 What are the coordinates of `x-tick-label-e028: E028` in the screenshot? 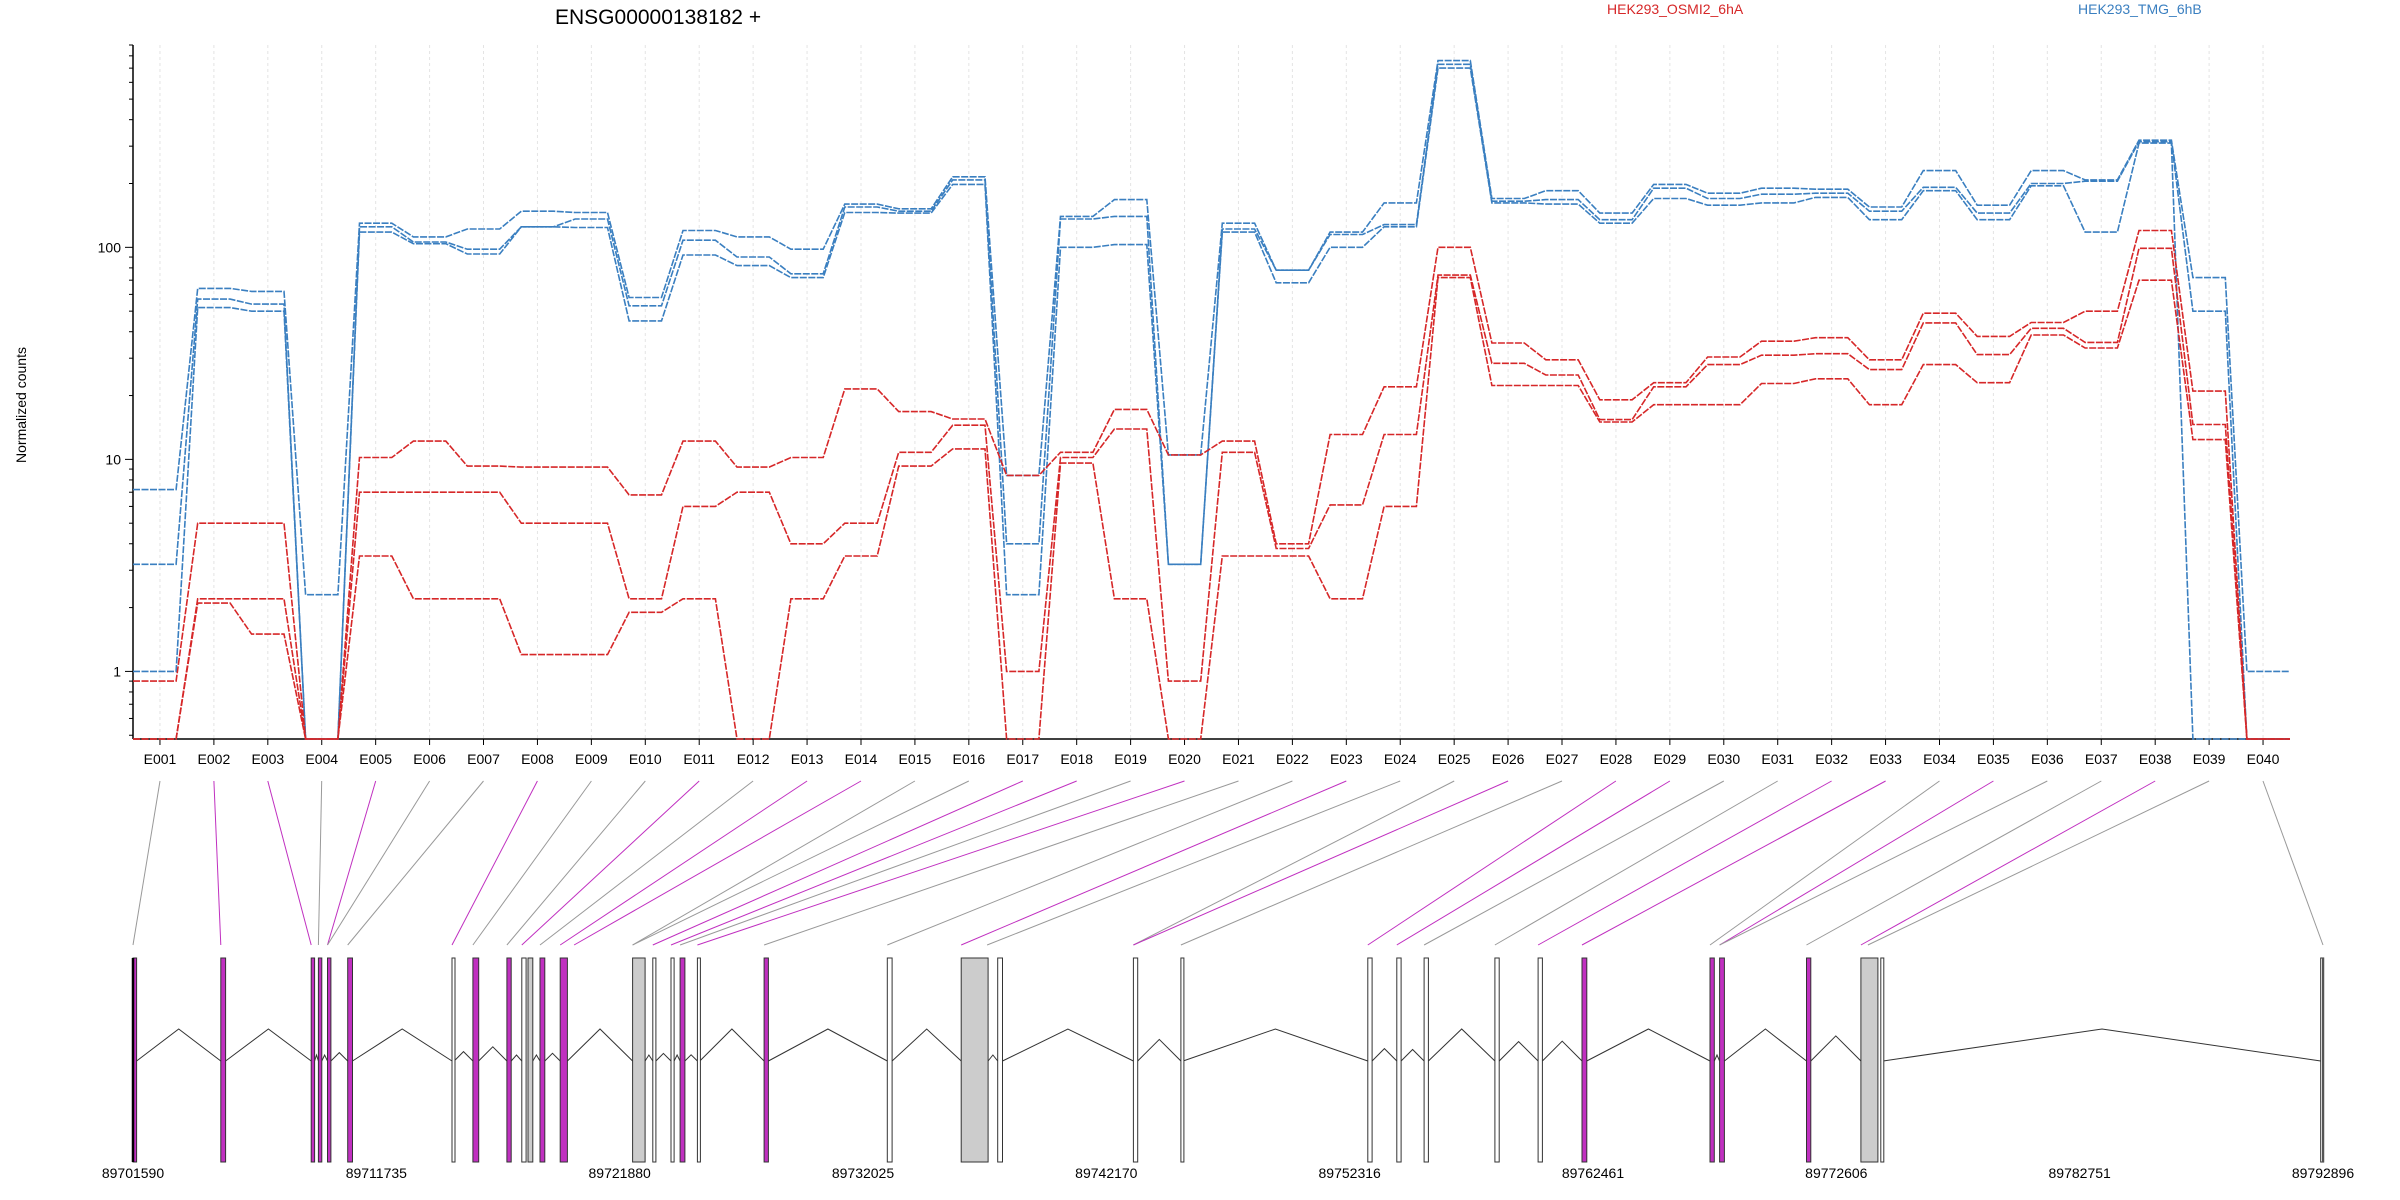 It's located at (1616, 759).